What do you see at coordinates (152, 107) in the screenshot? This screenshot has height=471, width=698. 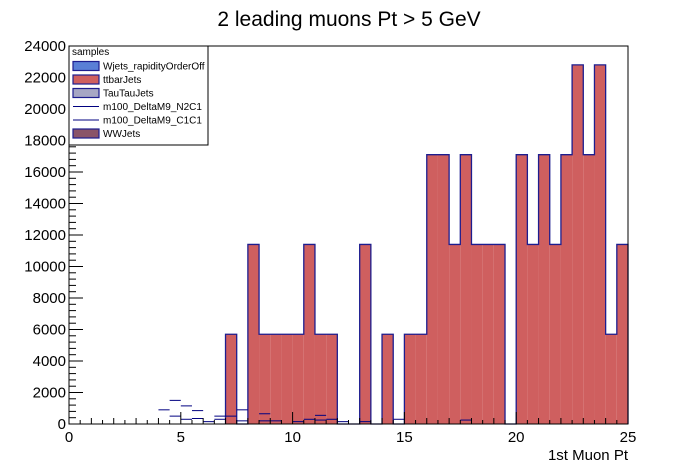 I see `legend-entry-label: m100_DeltaM9_N2C1` at bounding box center [152, 107].